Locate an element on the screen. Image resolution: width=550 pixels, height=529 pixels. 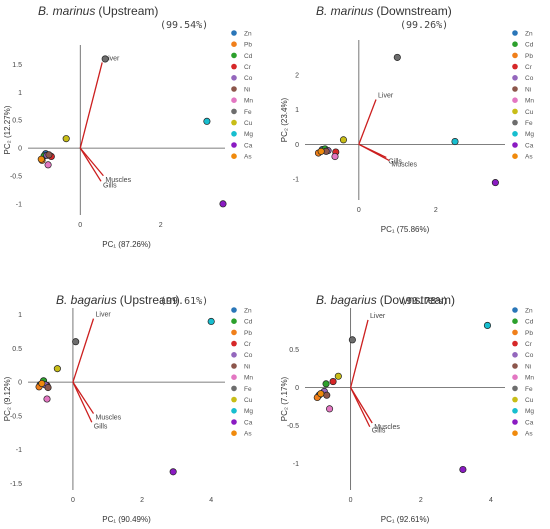
data-point-fe is located at coordinates (76, 342).